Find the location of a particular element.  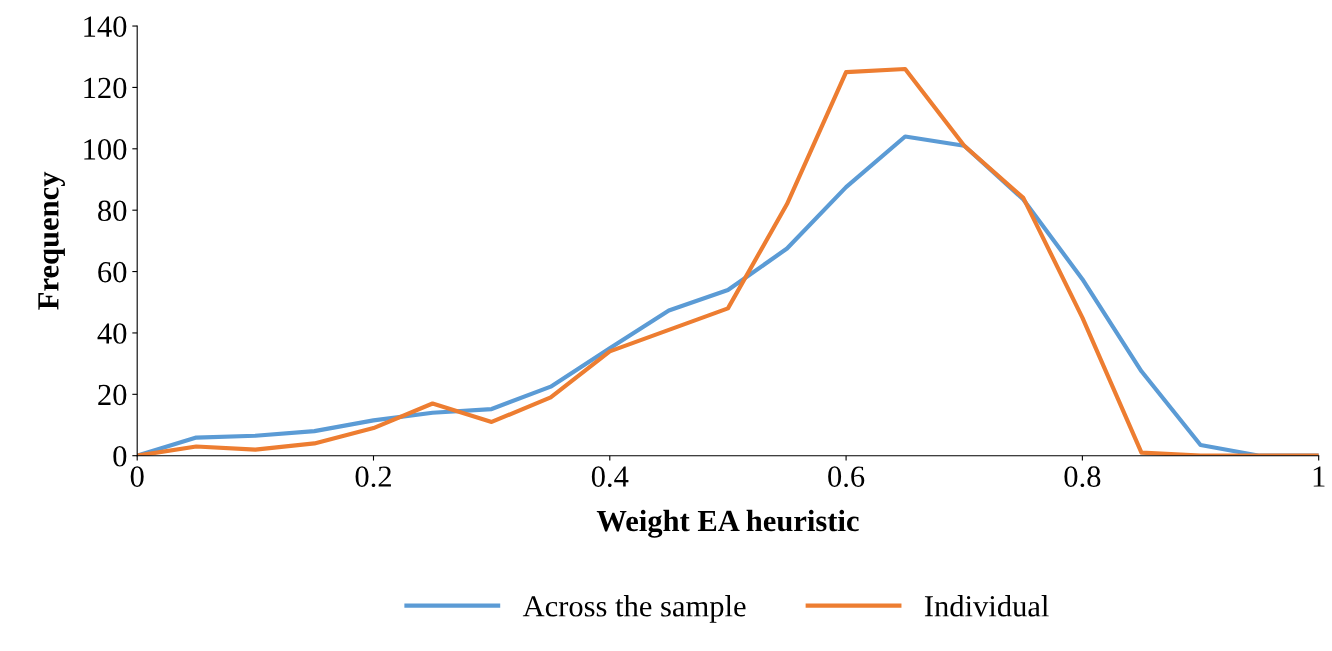

legend-label: Individual is located at coordinates (986, 606).